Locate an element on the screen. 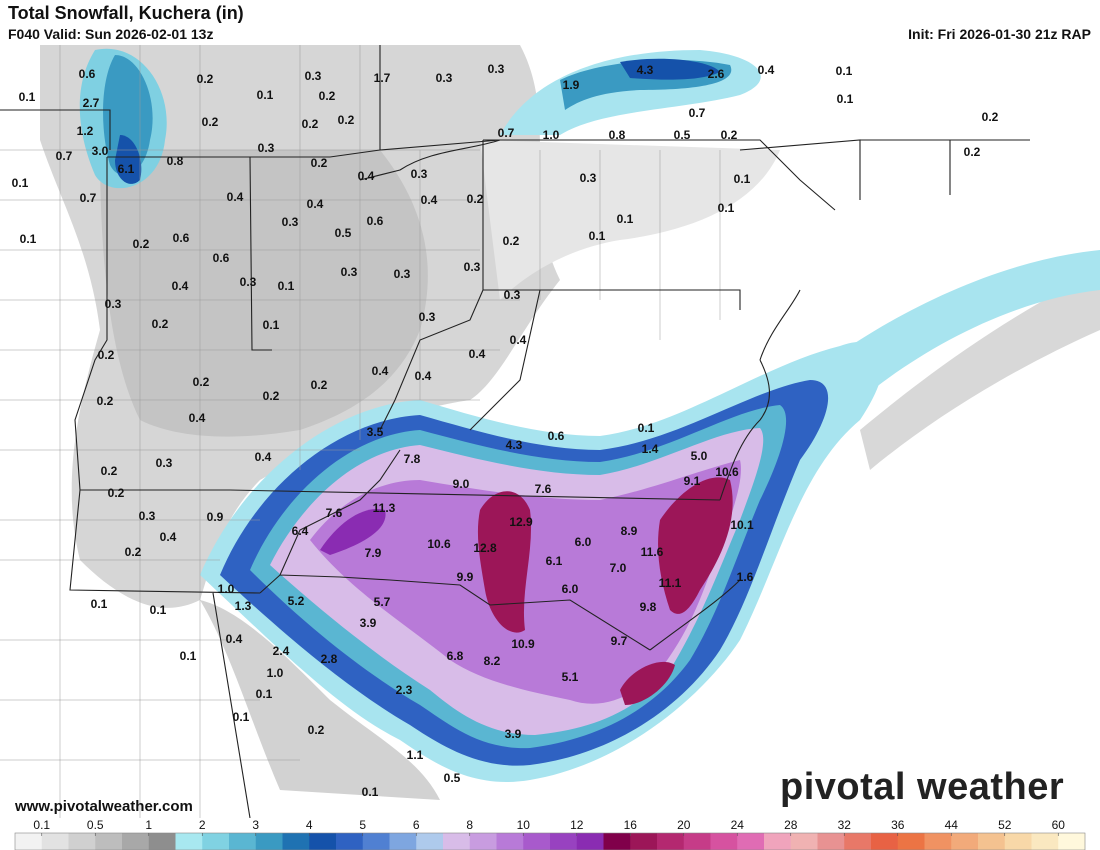 The width and height of the screenshot is (1100, 850). legend-frame is located at coordinates (550, 841).